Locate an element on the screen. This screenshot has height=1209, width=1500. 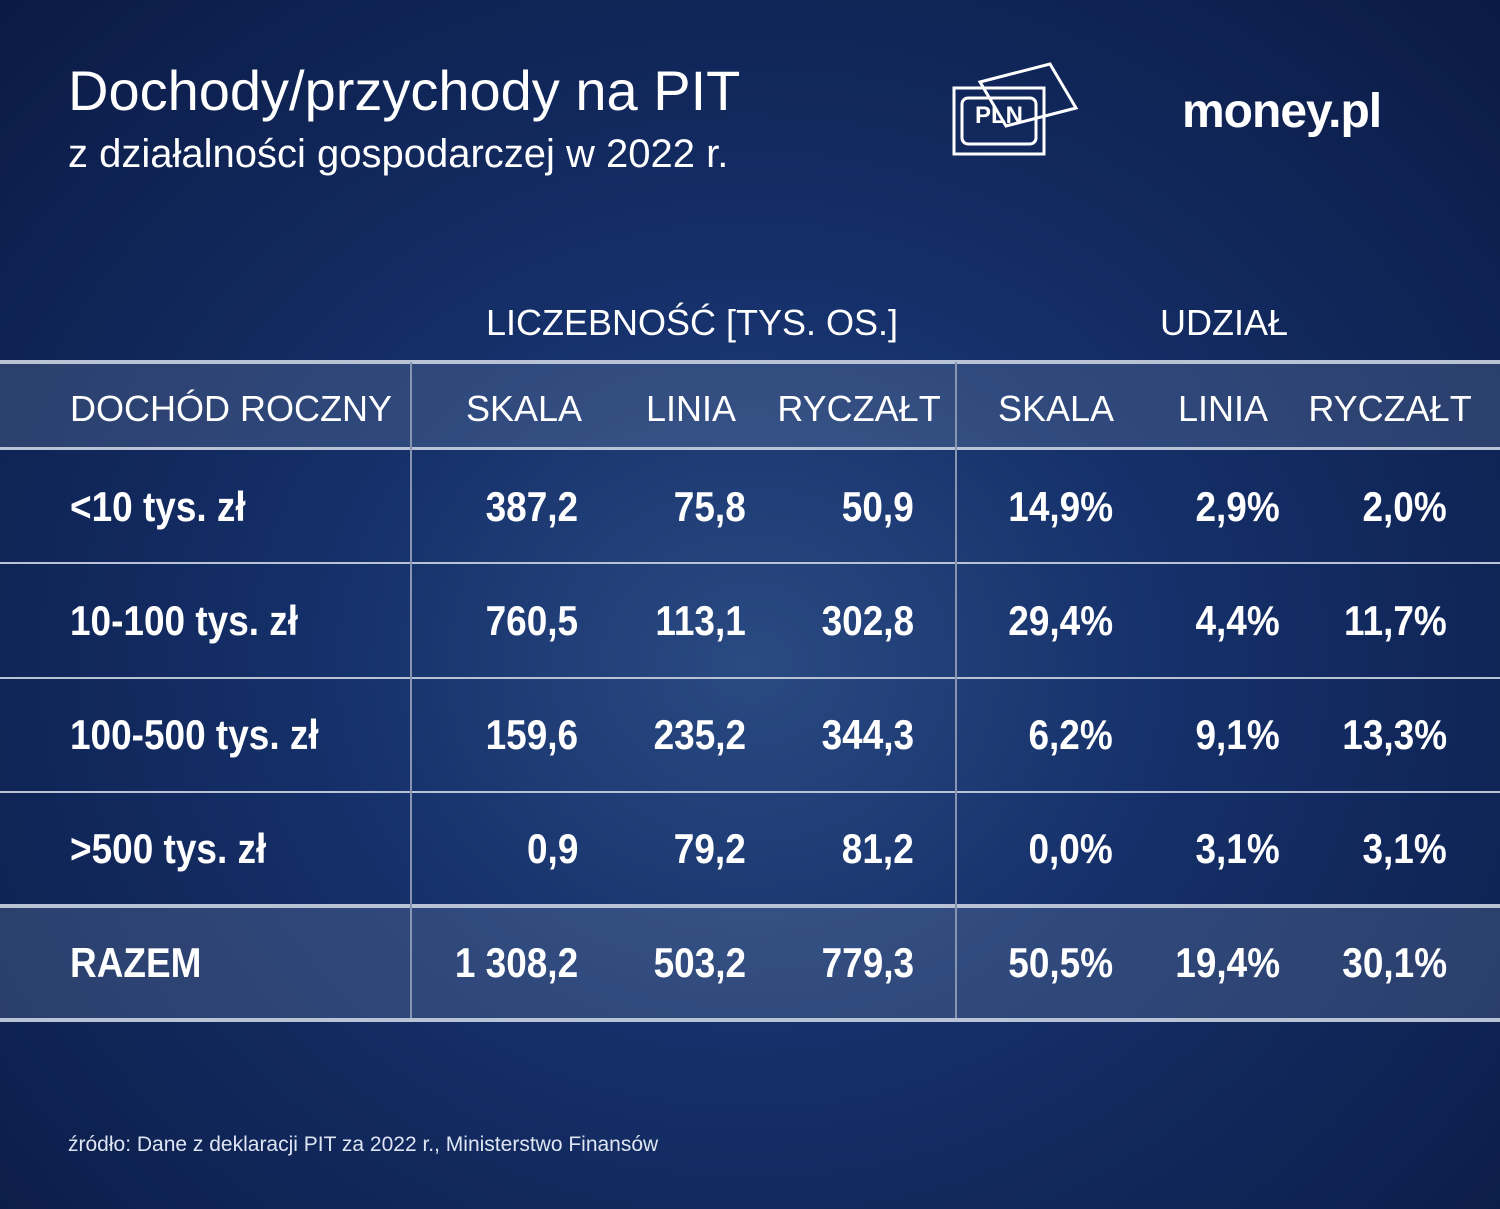
cell-value: 0,9 is located at coordinates (552, 848).